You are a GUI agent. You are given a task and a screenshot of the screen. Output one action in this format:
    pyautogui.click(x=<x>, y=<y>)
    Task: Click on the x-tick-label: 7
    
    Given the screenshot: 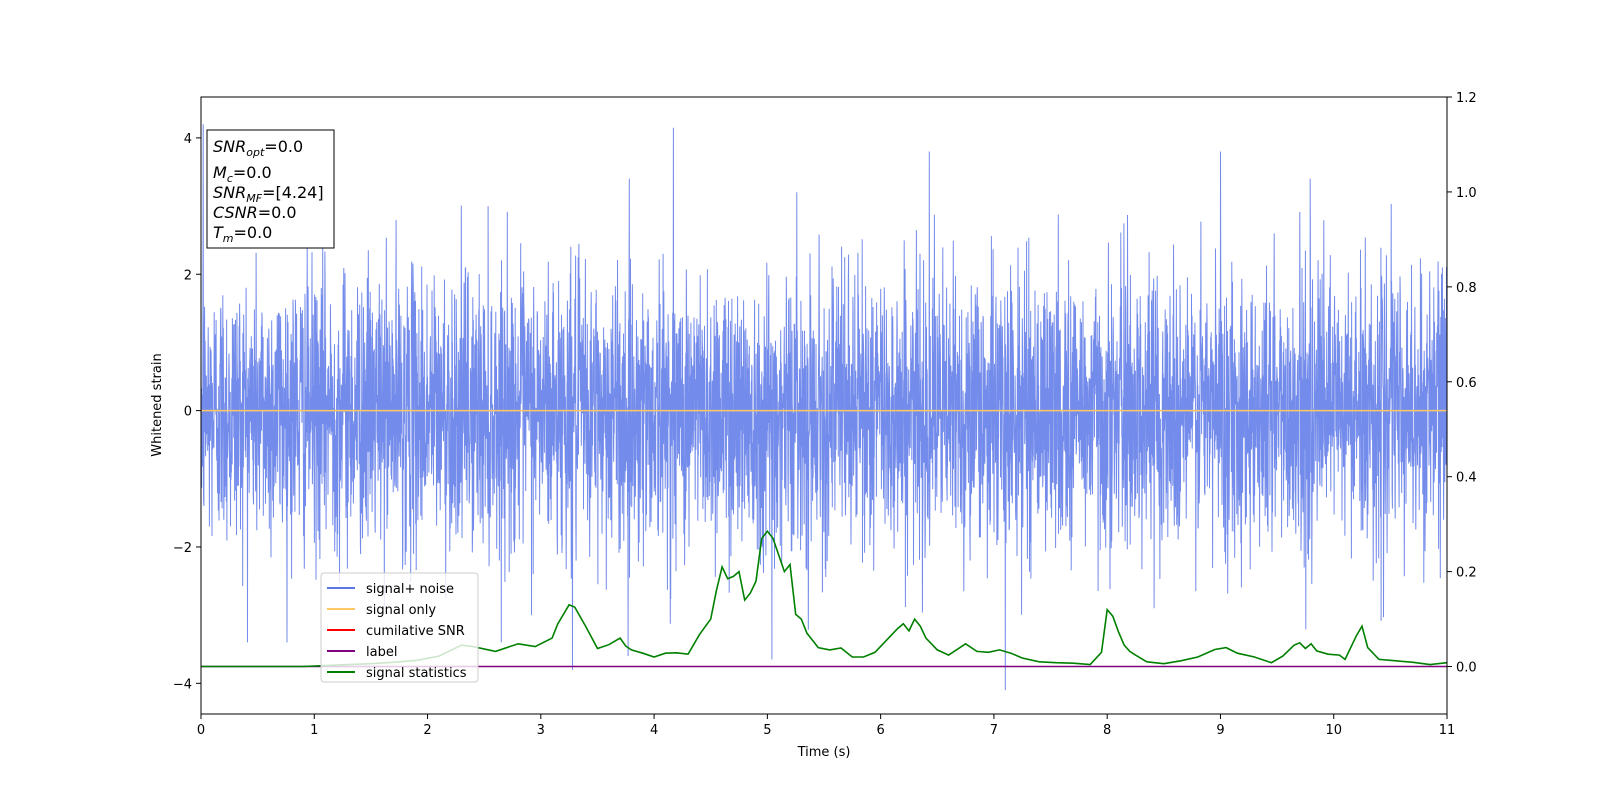 What is the action you would take?
    pyautogui.click(x=994, y=730)
    